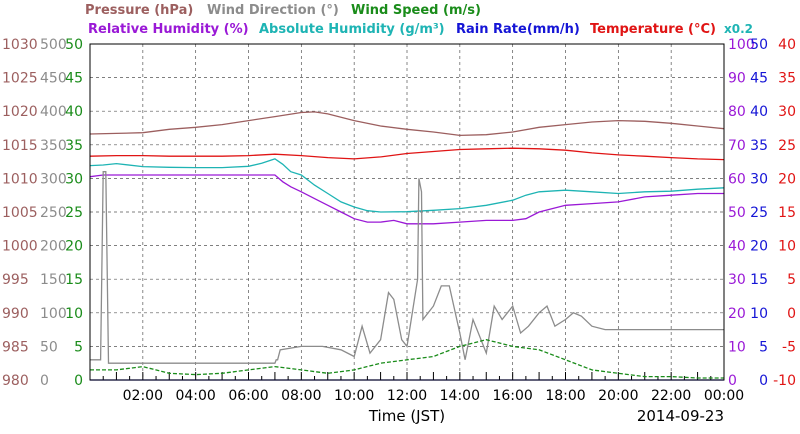 The image size is (800, 434). Describe the element at coordinates (787, 247) in the screenshot. I see `temperature-tick-label: 10` at that location.